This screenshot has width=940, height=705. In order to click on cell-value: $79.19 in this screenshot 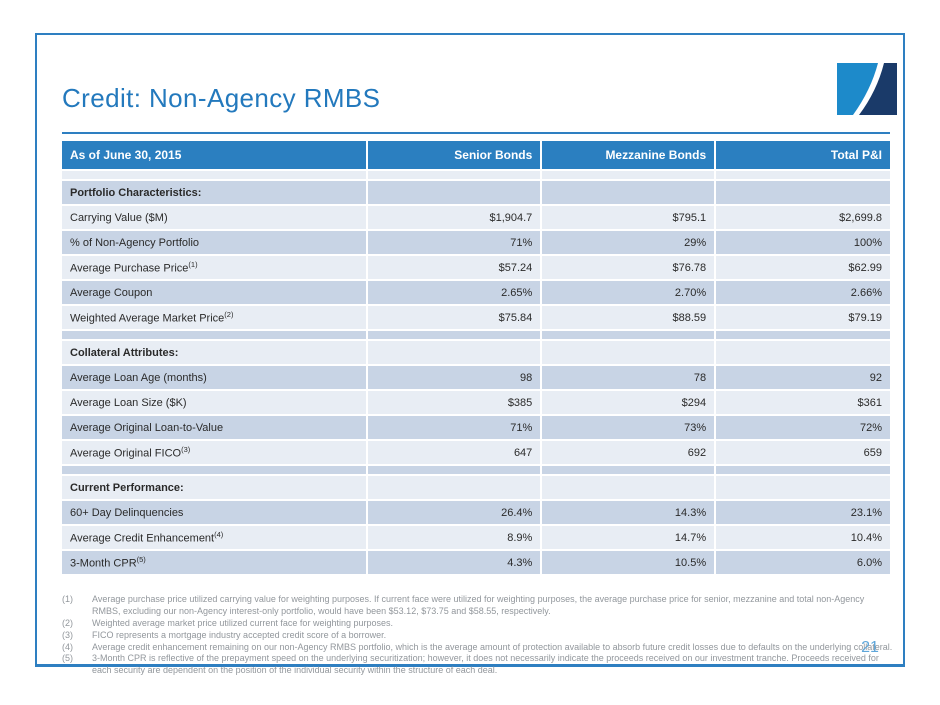, I will do `click(803, 317)`.